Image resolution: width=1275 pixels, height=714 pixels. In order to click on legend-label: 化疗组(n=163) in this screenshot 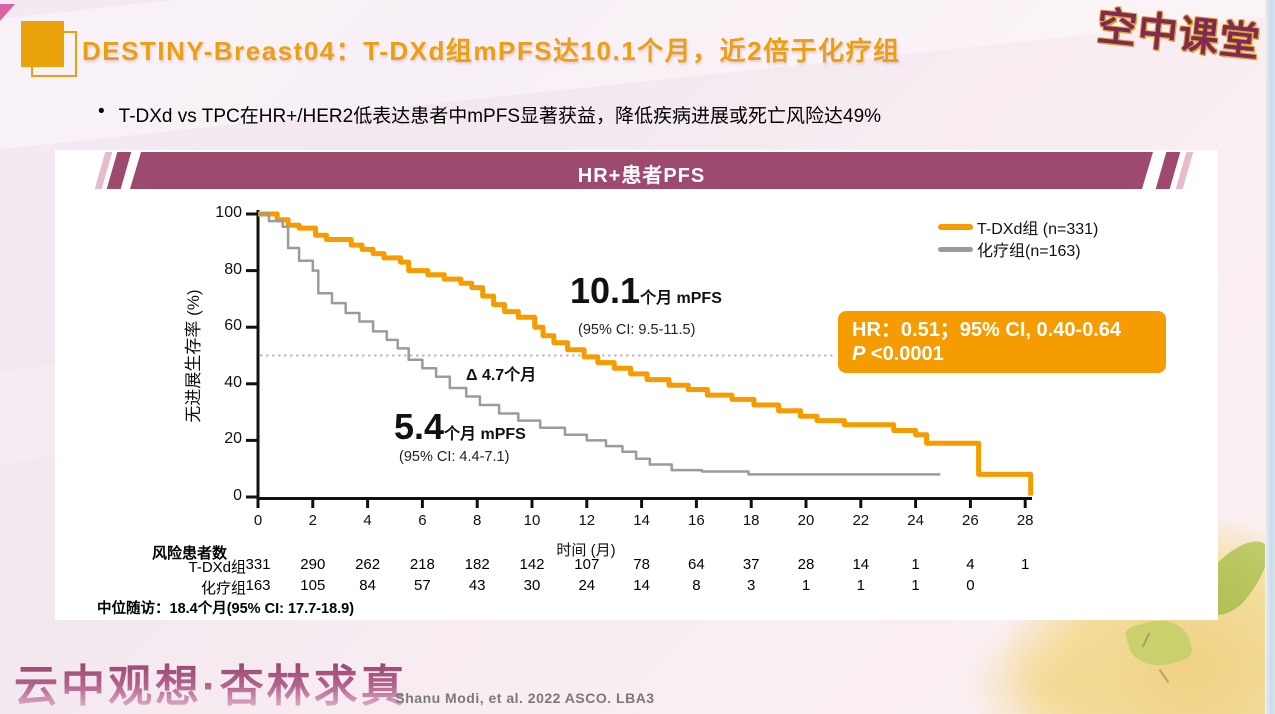, I will do `click(1029, 251)`.